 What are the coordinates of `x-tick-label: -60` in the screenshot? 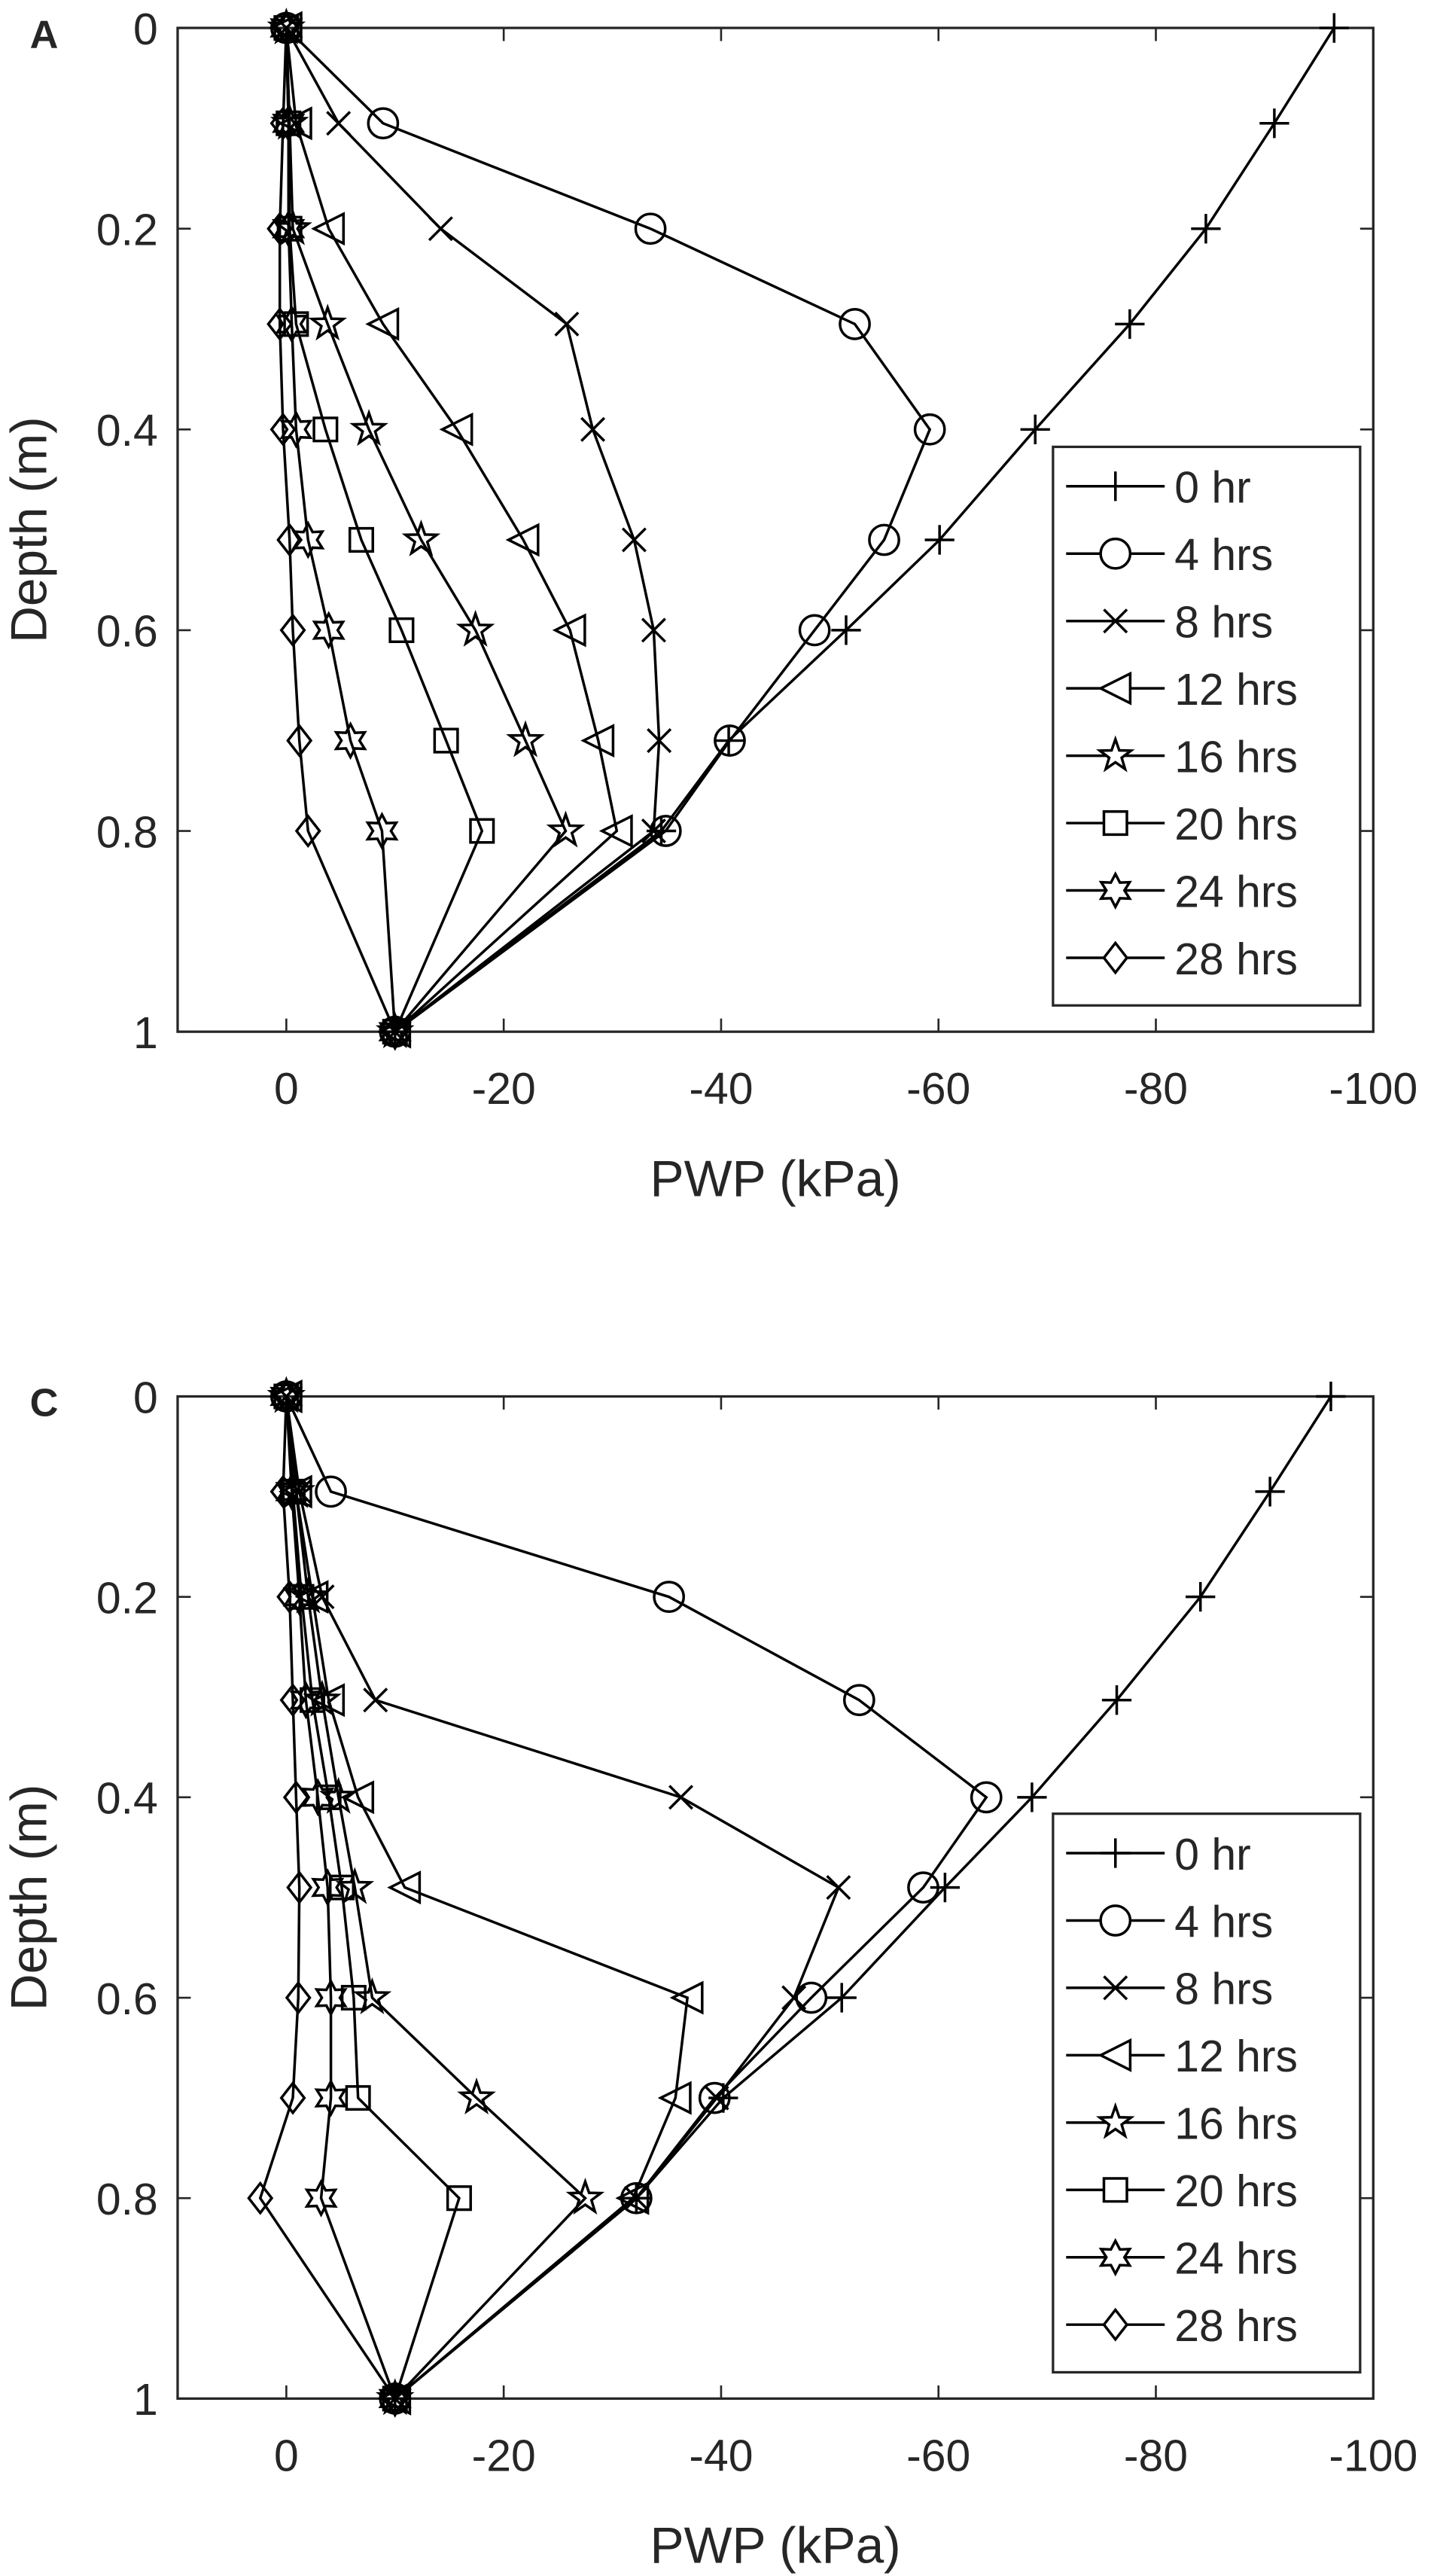 It's located at (938, 1089).